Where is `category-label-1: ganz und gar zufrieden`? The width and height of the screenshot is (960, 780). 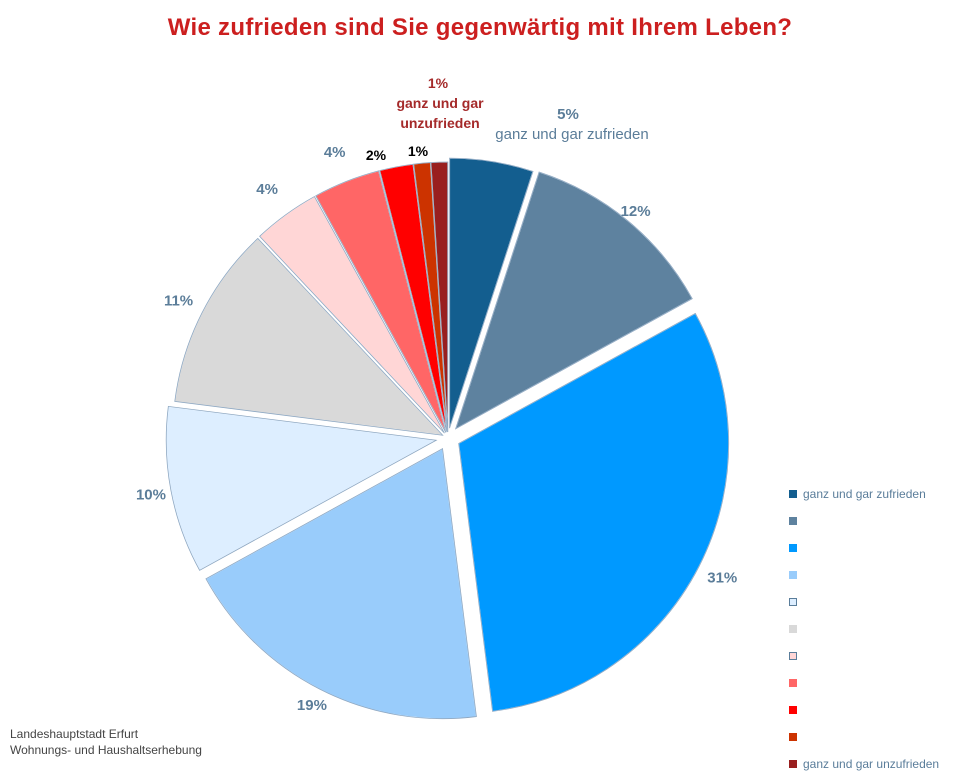
category-label-1: ganz und gar zufrieden is located at coordinates (571, 134).